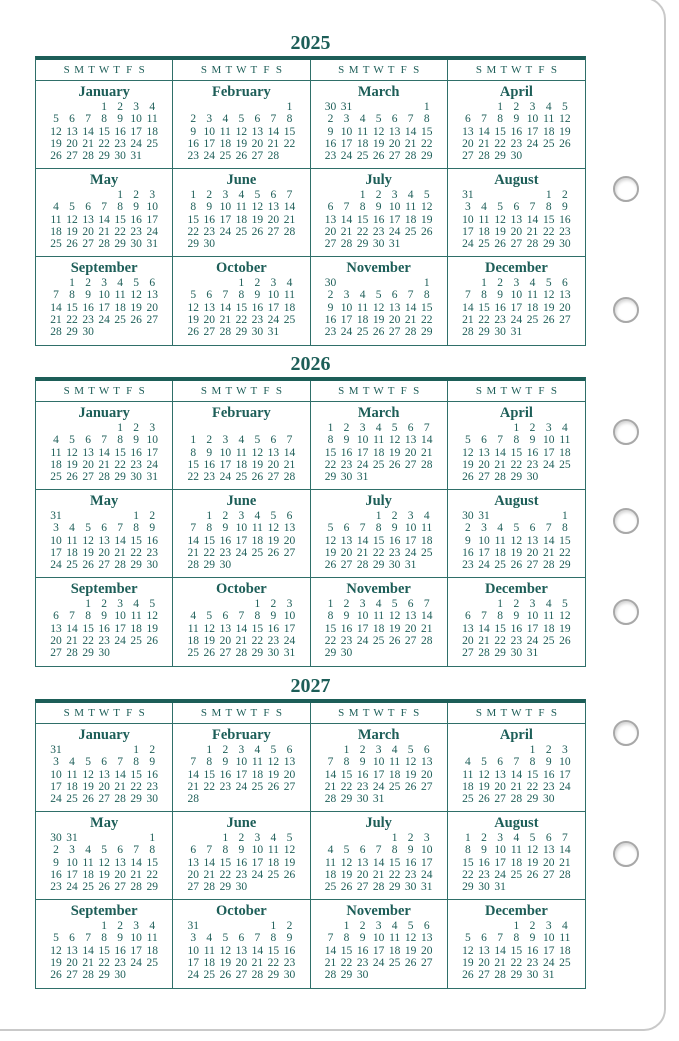 The image size is (679, 1041). I want to click on day-number: 28, so click(225, 332).